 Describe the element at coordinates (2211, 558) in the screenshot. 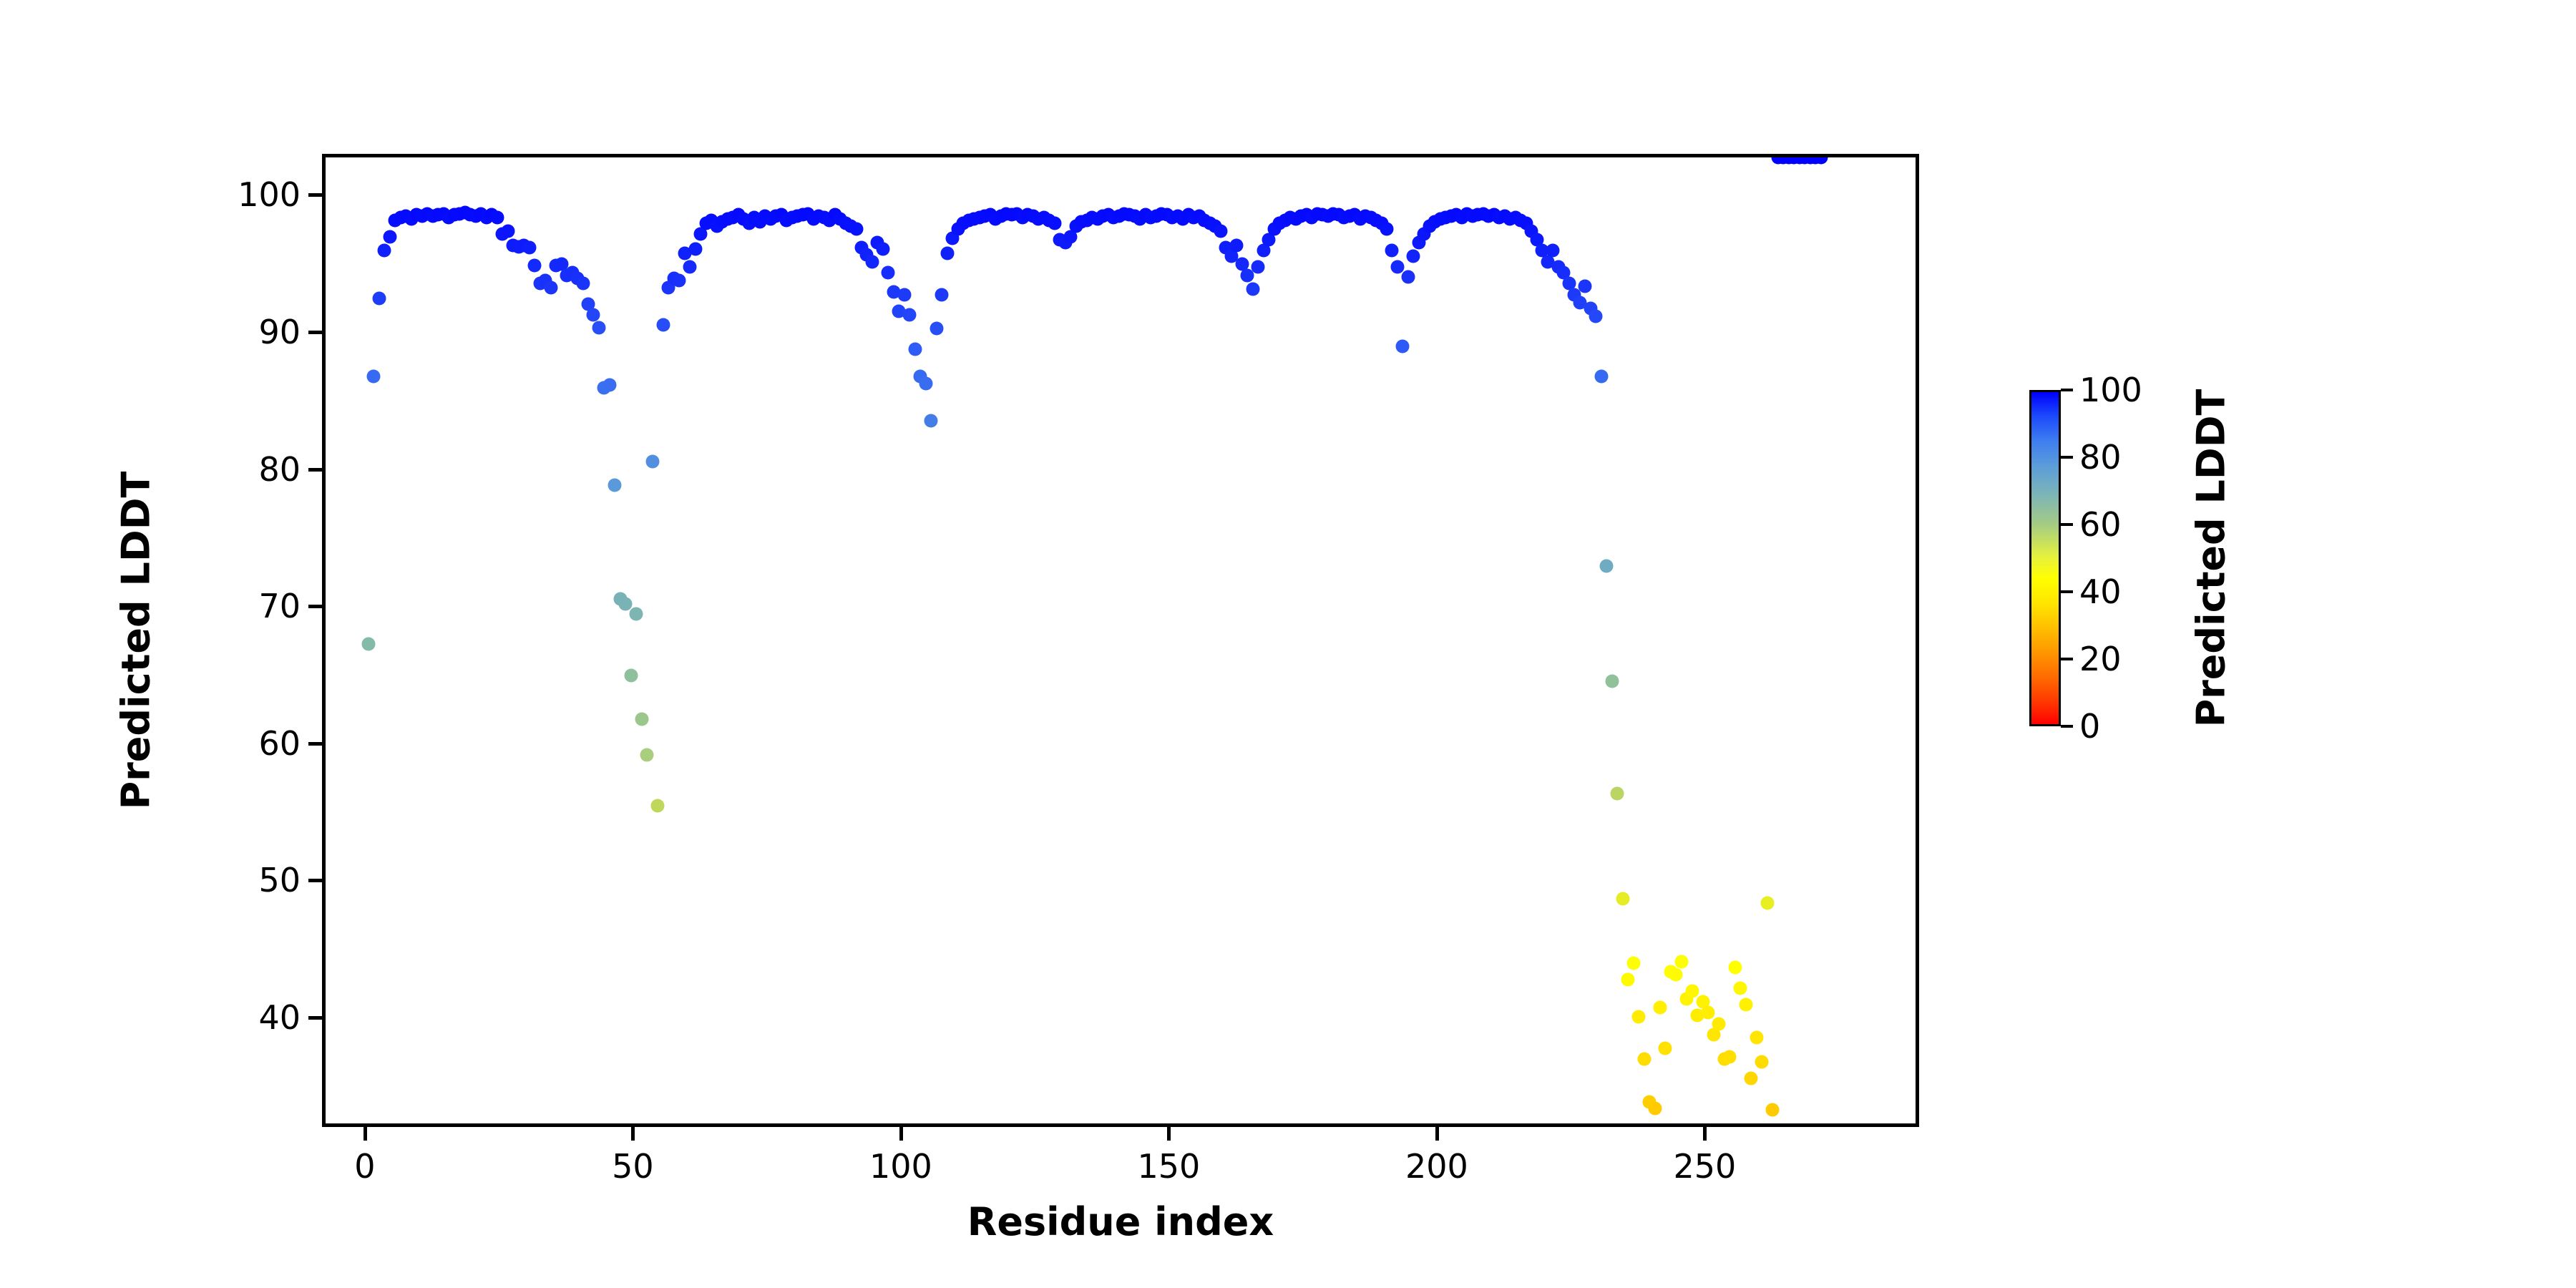

I see `colorbar-label: Predicted LDDT` at that location.